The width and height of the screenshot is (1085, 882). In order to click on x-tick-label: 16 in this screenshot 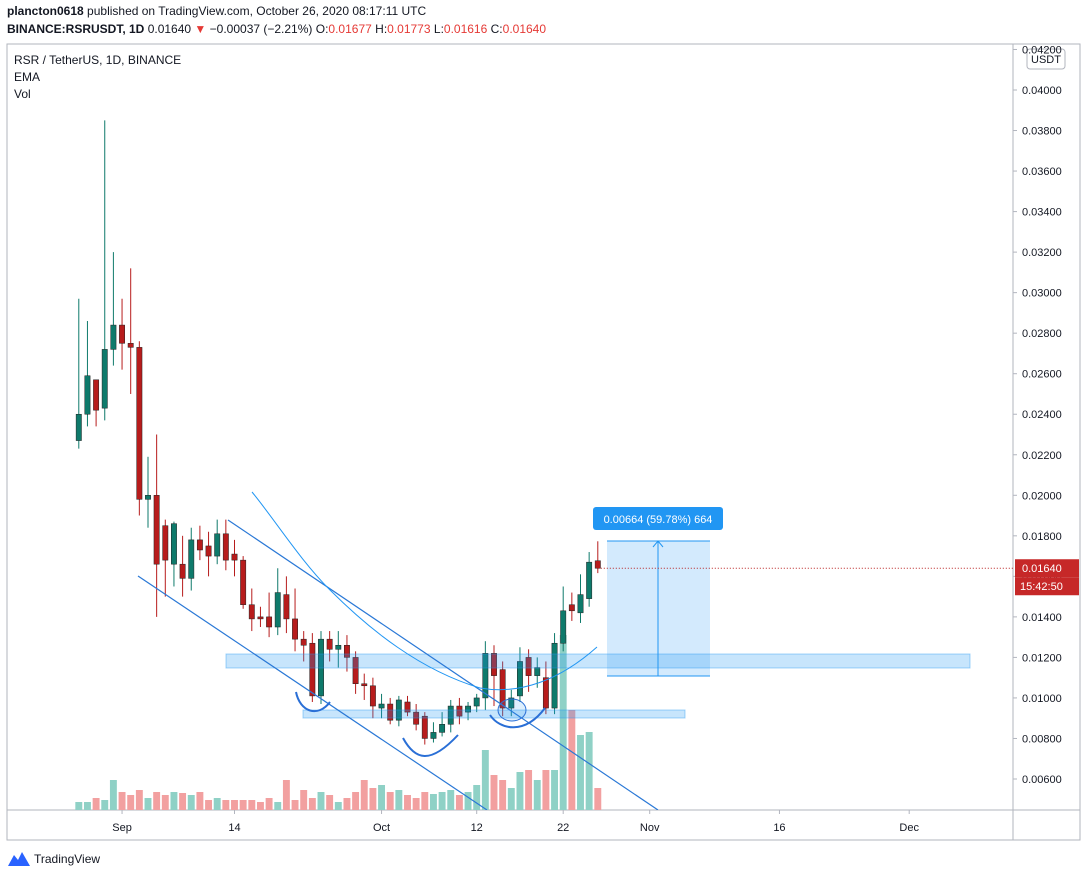, I will do `click(779, 828)`.